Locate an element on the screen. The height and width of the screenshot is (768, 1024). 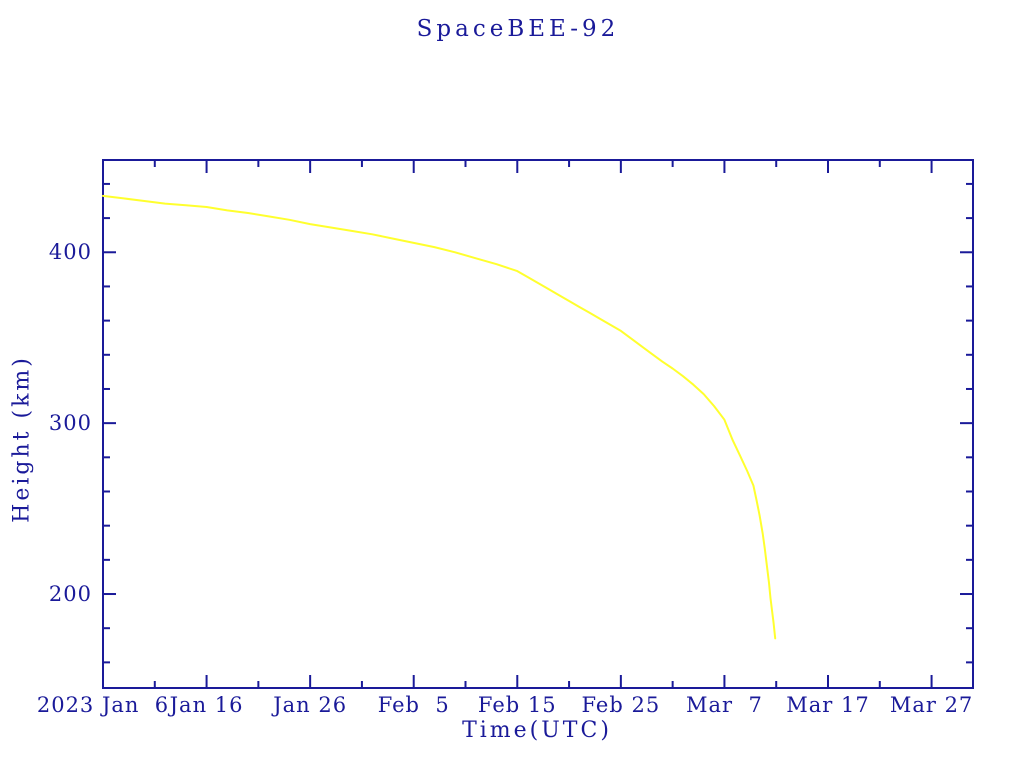
x-tick-label: Mar 17 is located at coordinates (828, 705).